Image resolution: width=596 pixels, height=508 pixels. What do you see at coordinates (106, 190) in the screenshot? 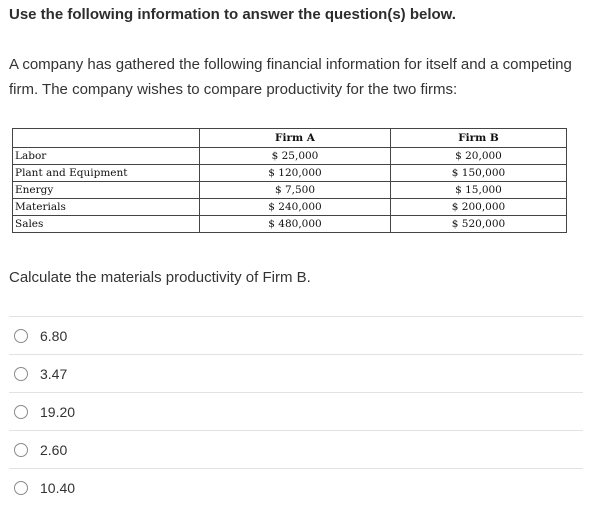
I see `row-label: Energy` at bounding box center [106, 190].